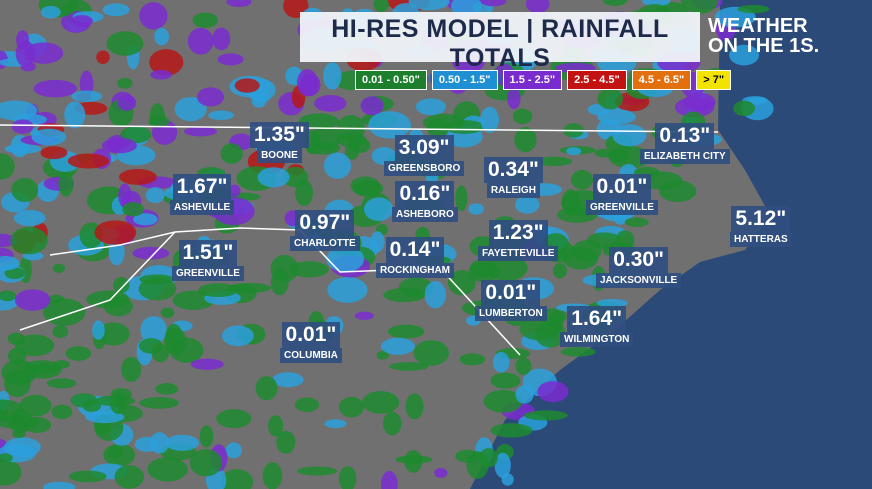 This screenshot has height=489, width=872. Describe the element at coordinates (518, 240) in the screenshot. I see `city-label: 1.23" FAYETTEVILLE` at that location.